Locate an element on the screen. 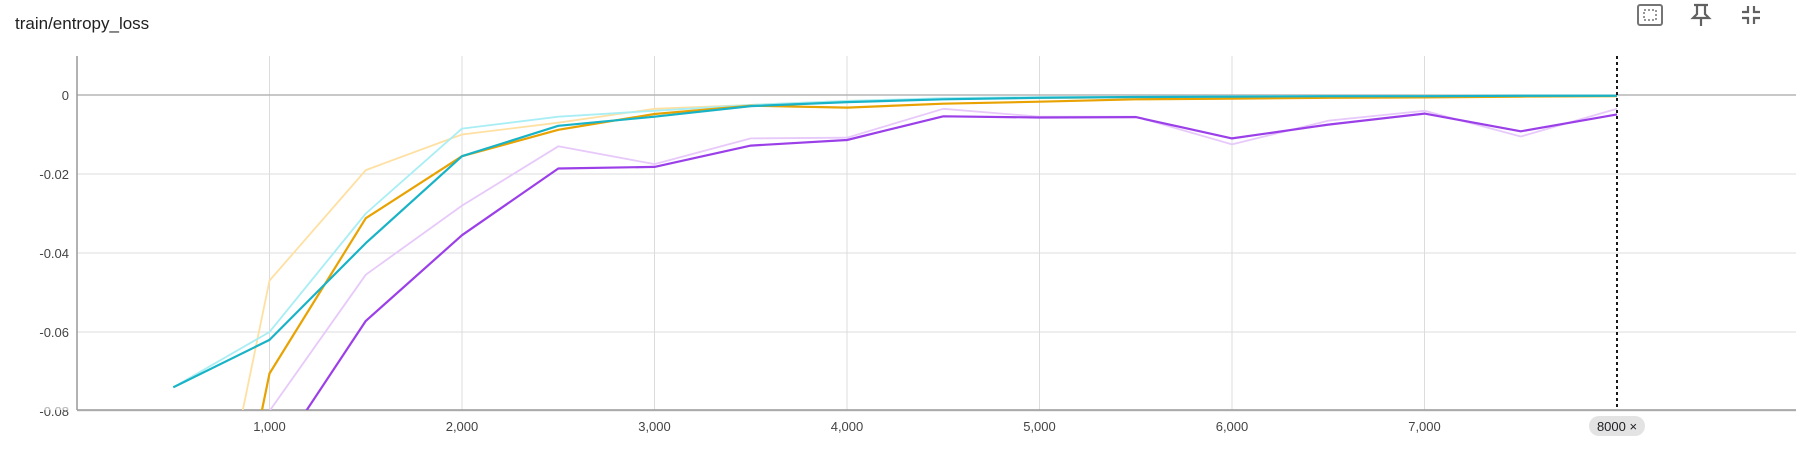  fit-domain-icon is located at coordinates (1650, 15).